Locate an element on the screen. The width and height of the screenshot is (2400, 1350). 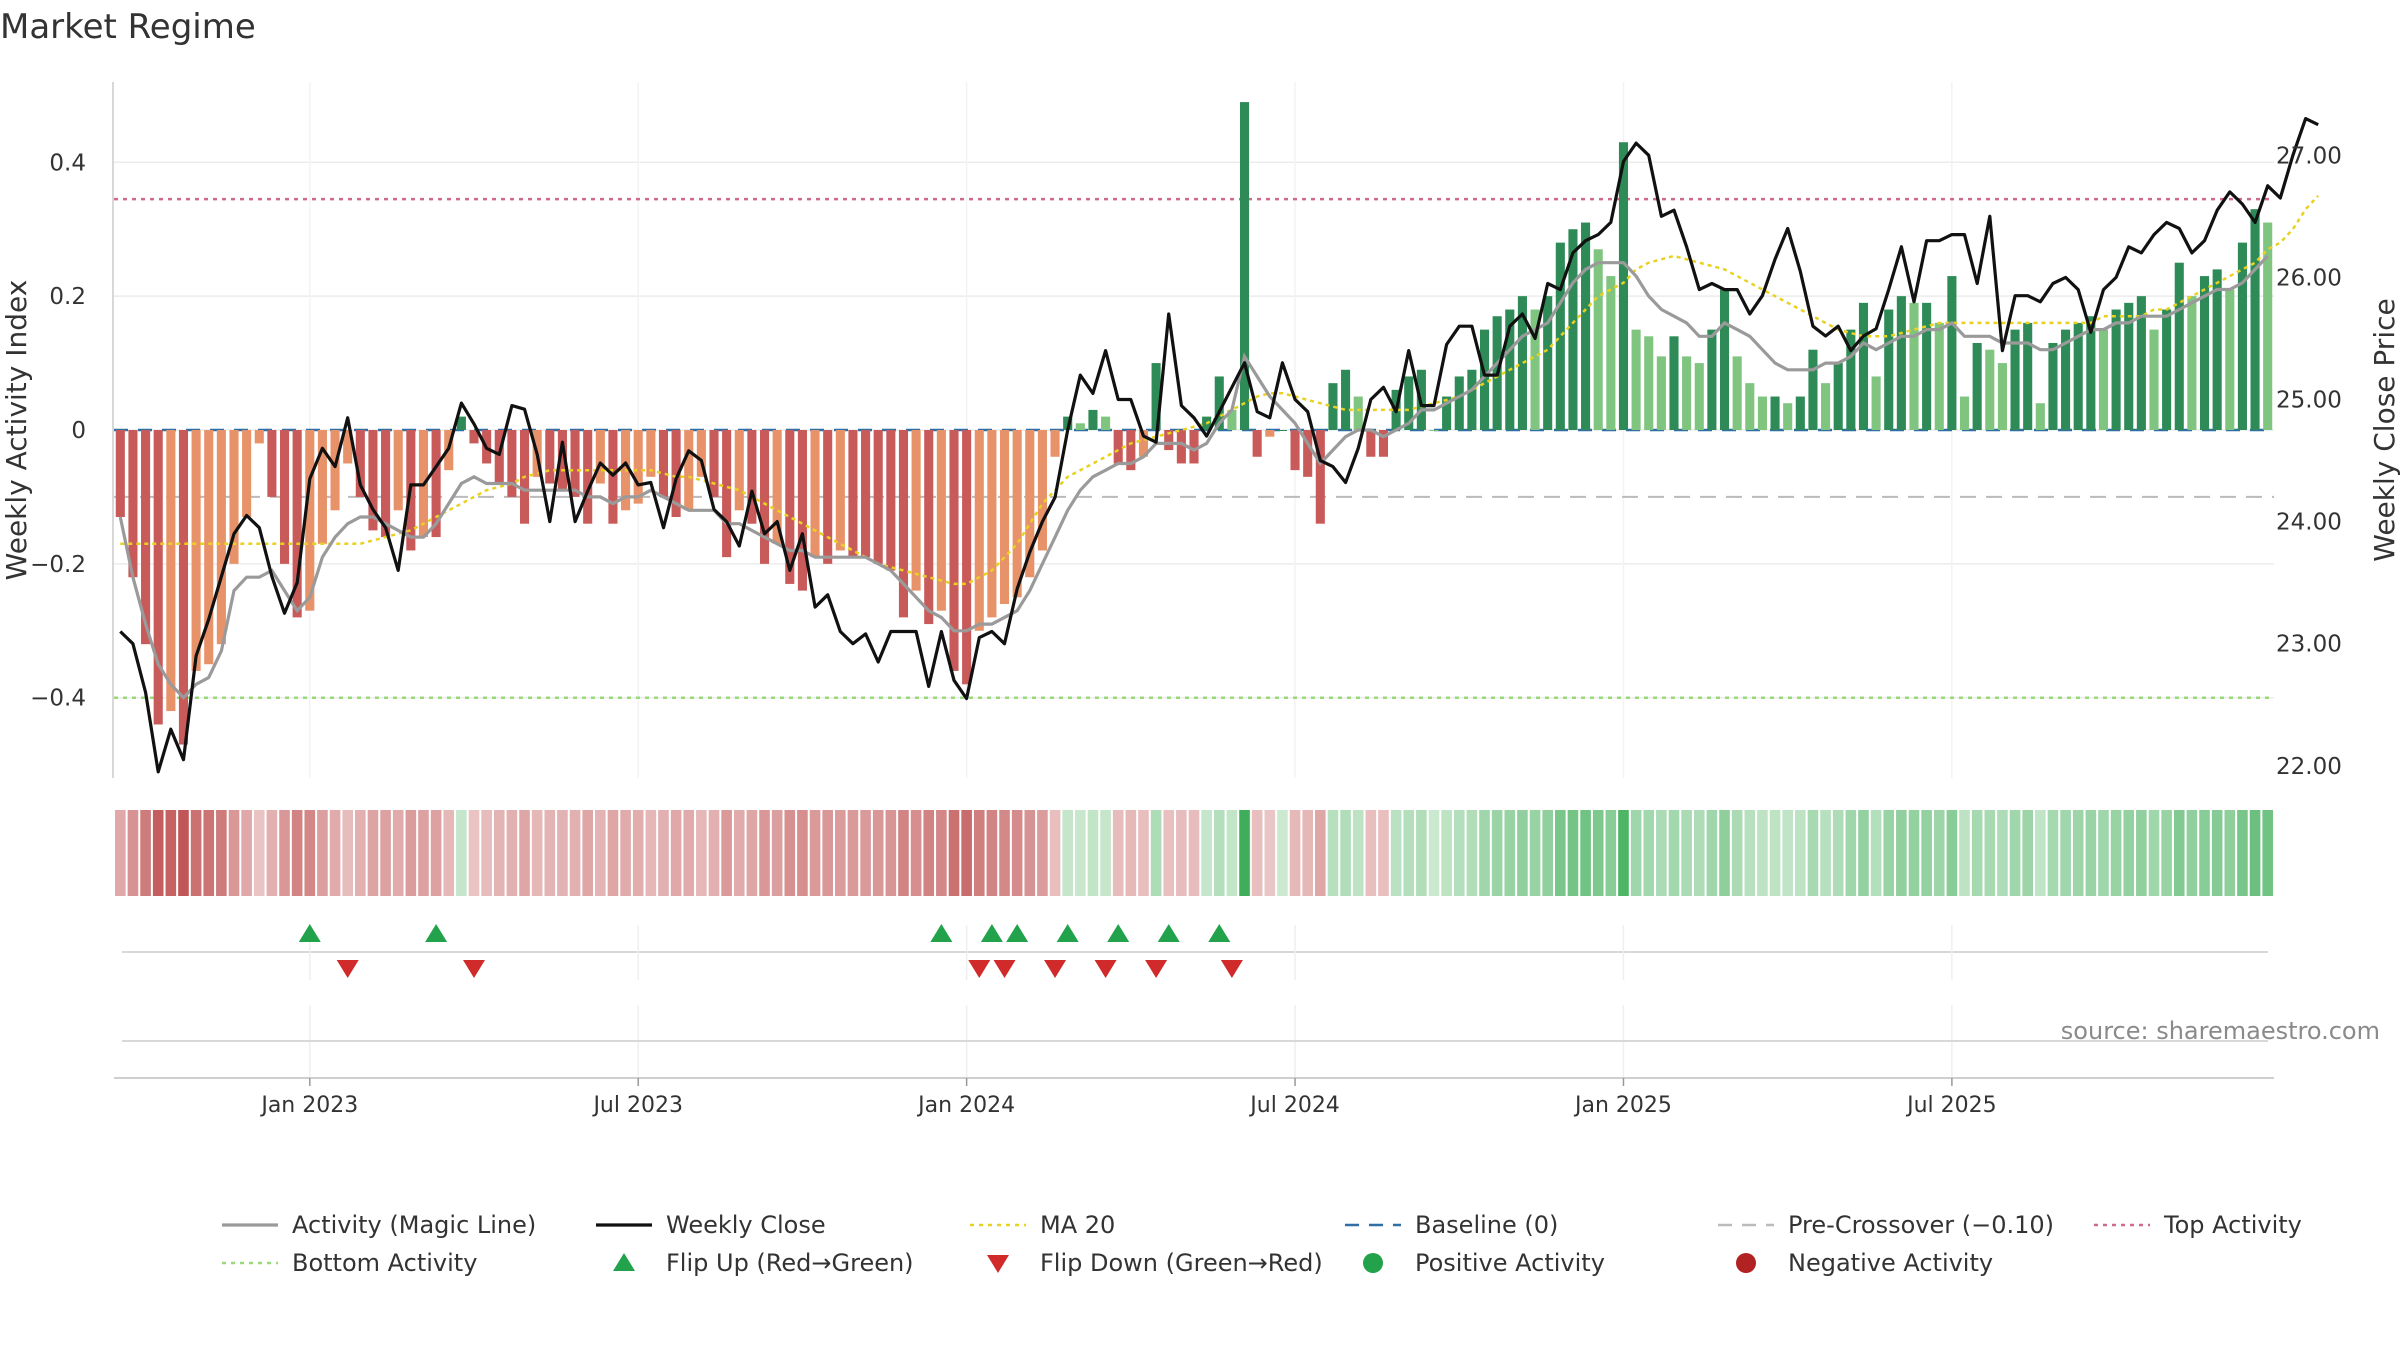
legend-label: Negative Activity is located at coordinates (1890, 1263).